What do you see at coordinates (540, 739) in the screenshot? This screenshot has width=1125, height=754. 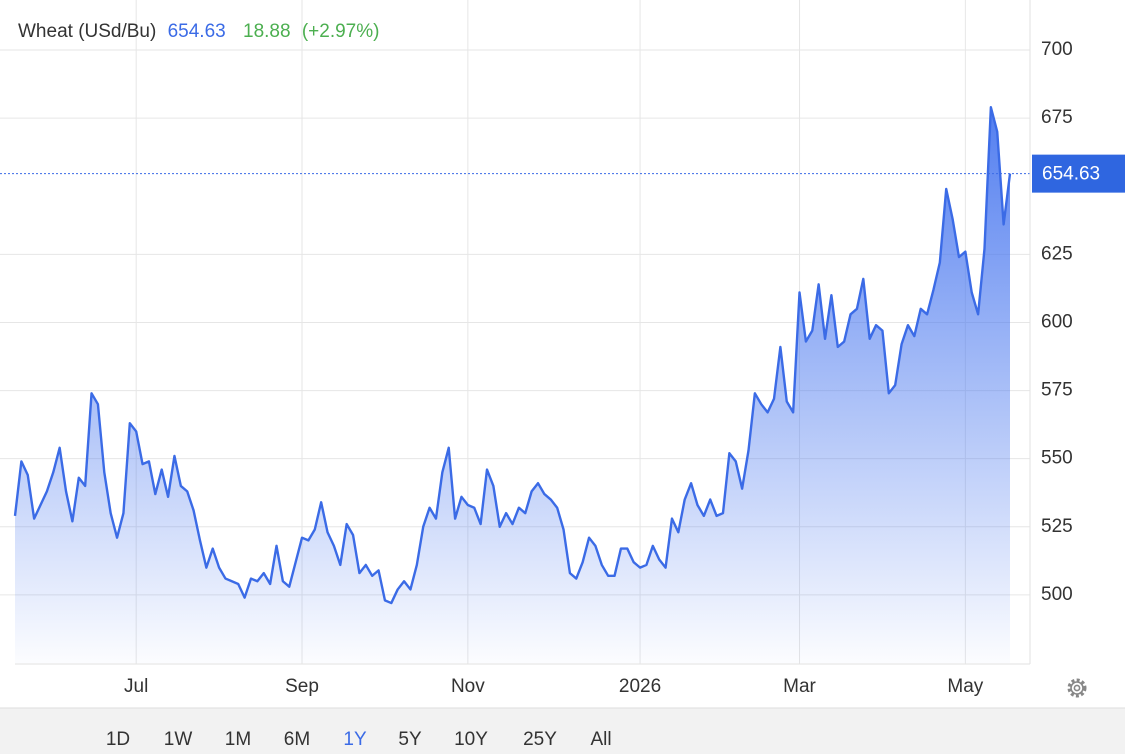 I see `range-button: 25Y` at bounding box center [540, 739].